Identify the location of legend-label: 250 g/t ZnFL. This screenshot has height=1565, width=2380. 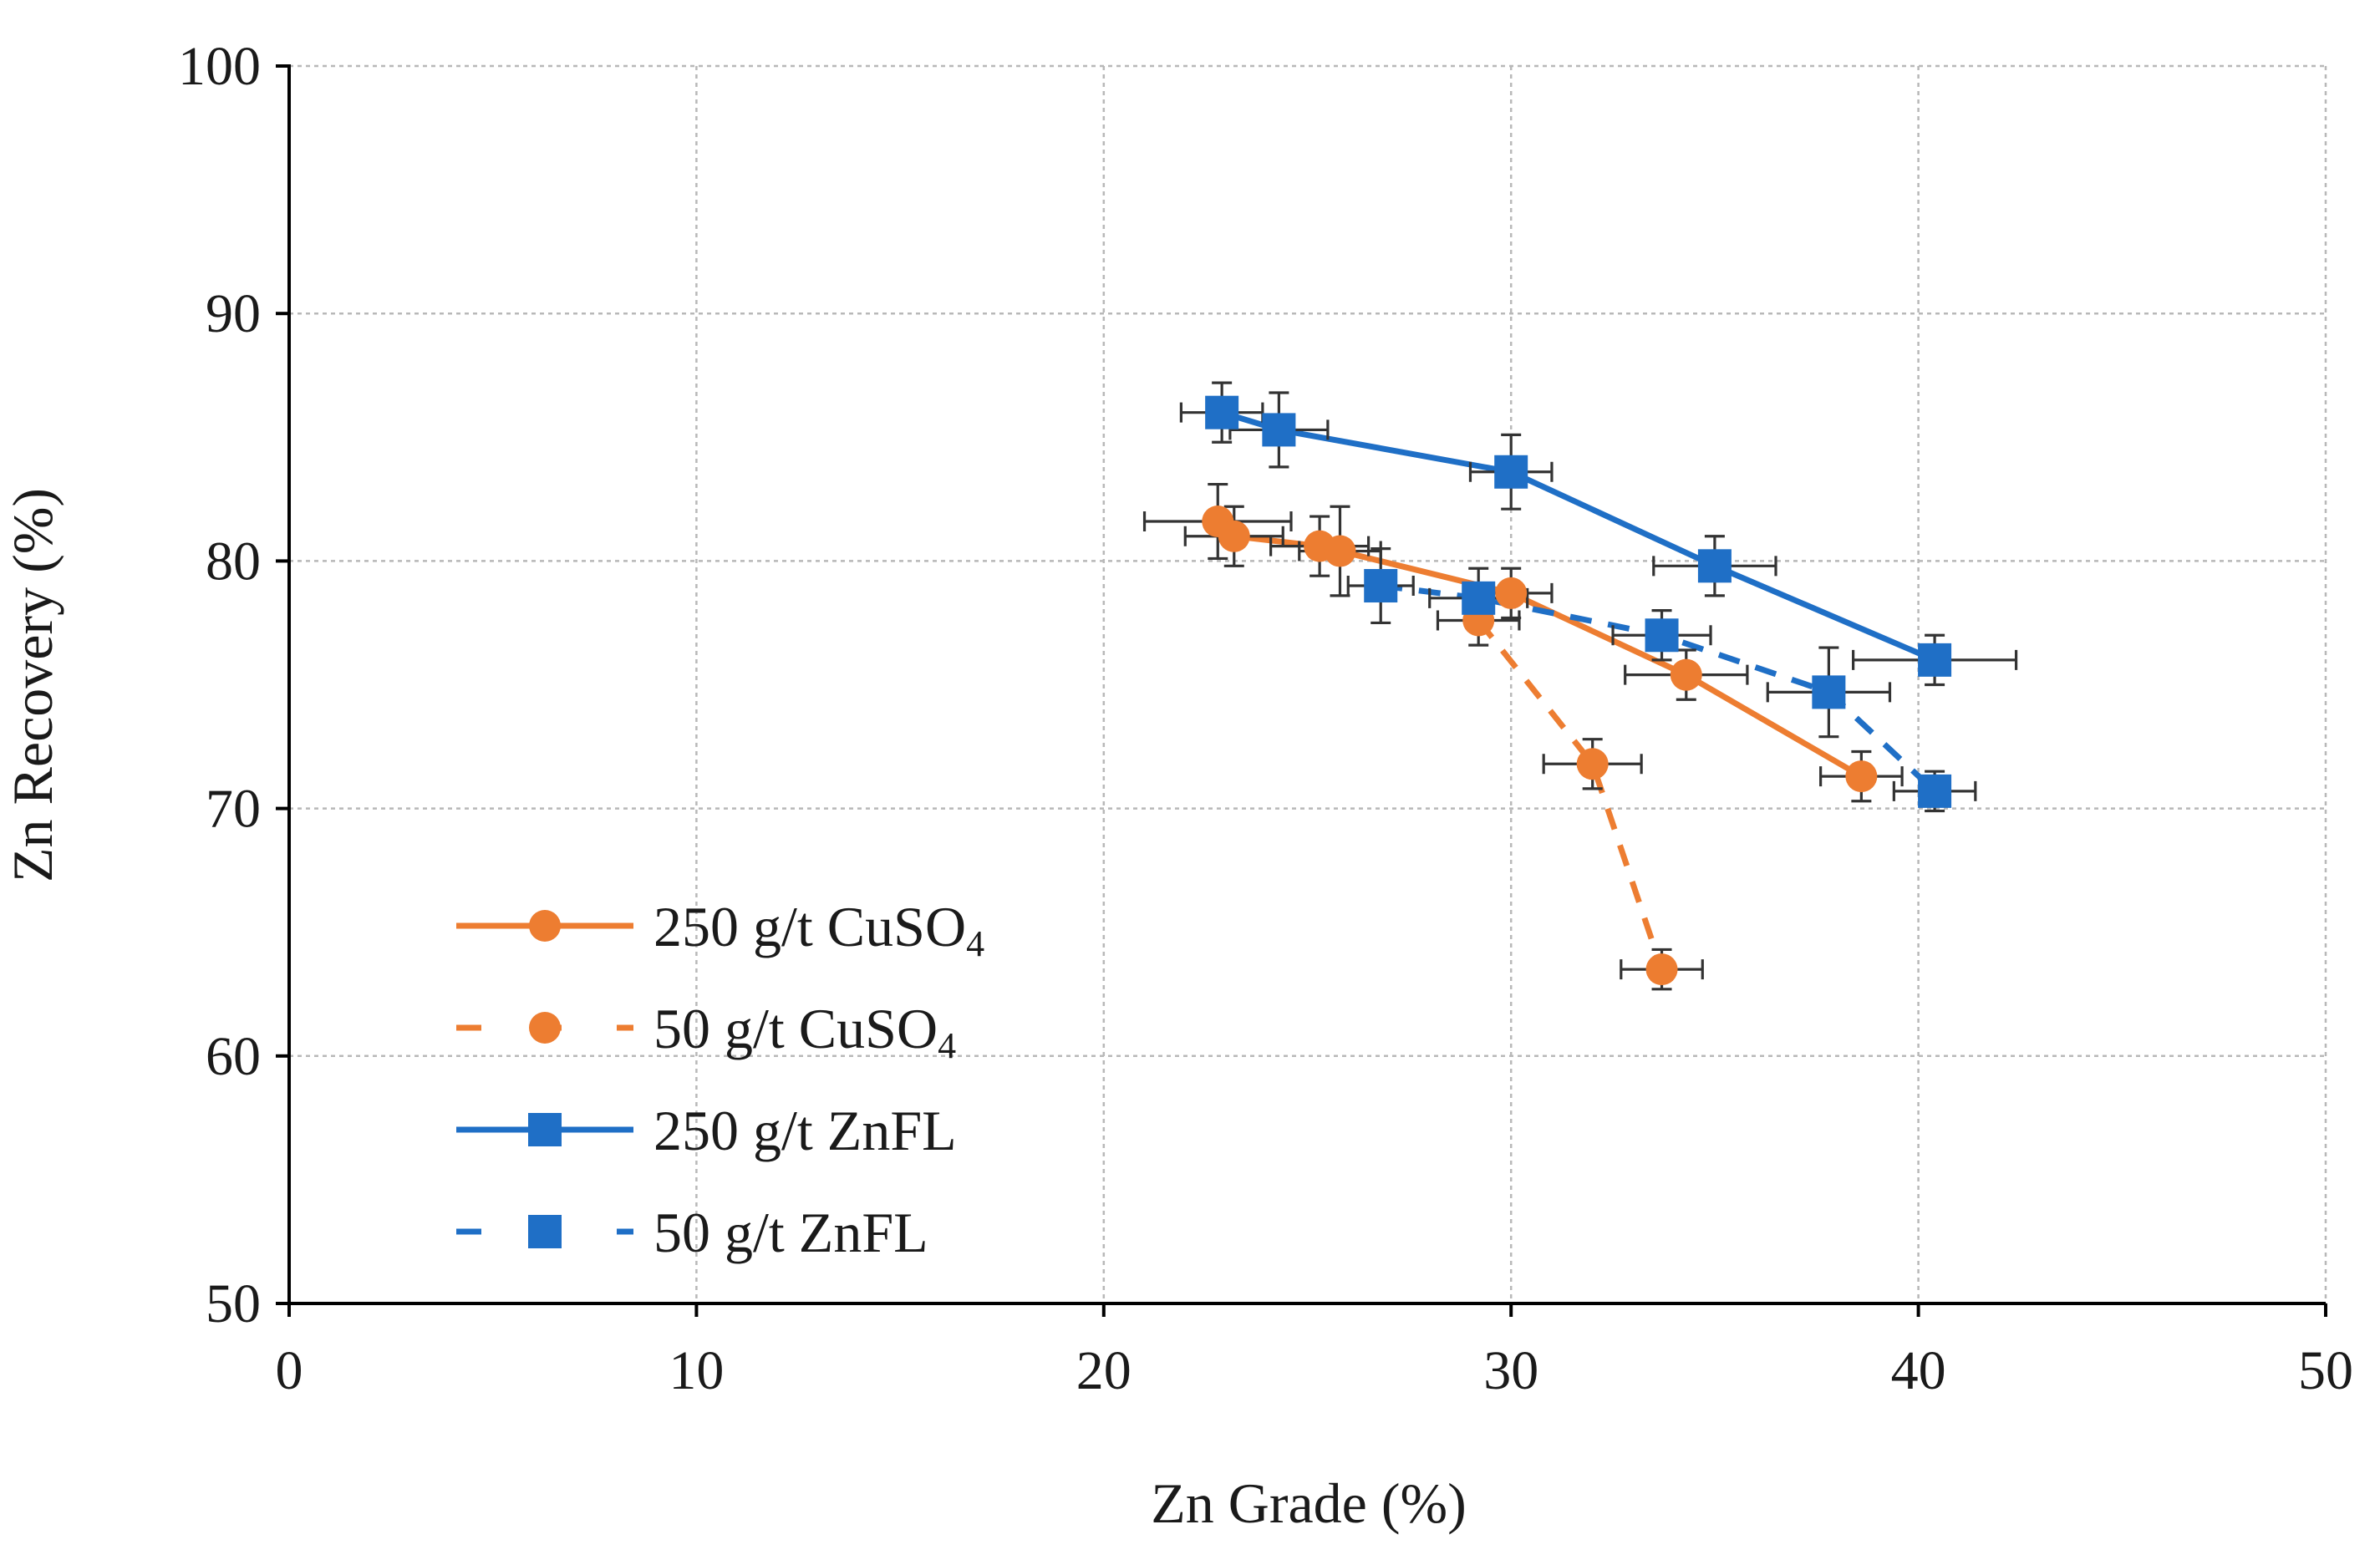
(805, 1130).